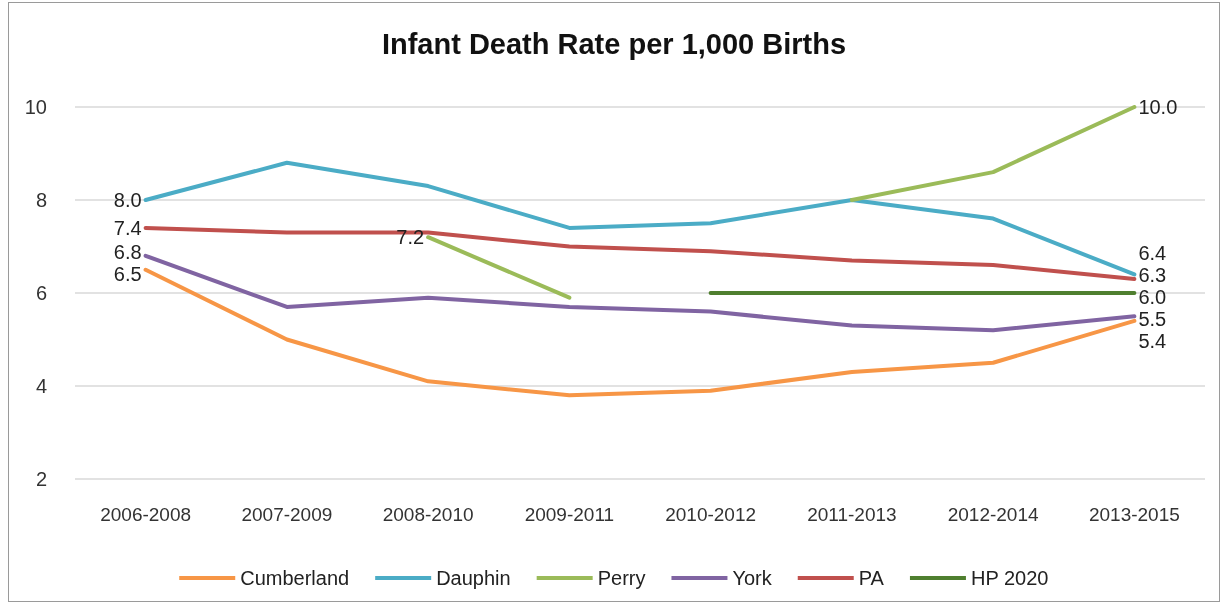 The width and height of the screenshot is (1228, 607). I want to click on data-label: 6.5, so click(127, 273).